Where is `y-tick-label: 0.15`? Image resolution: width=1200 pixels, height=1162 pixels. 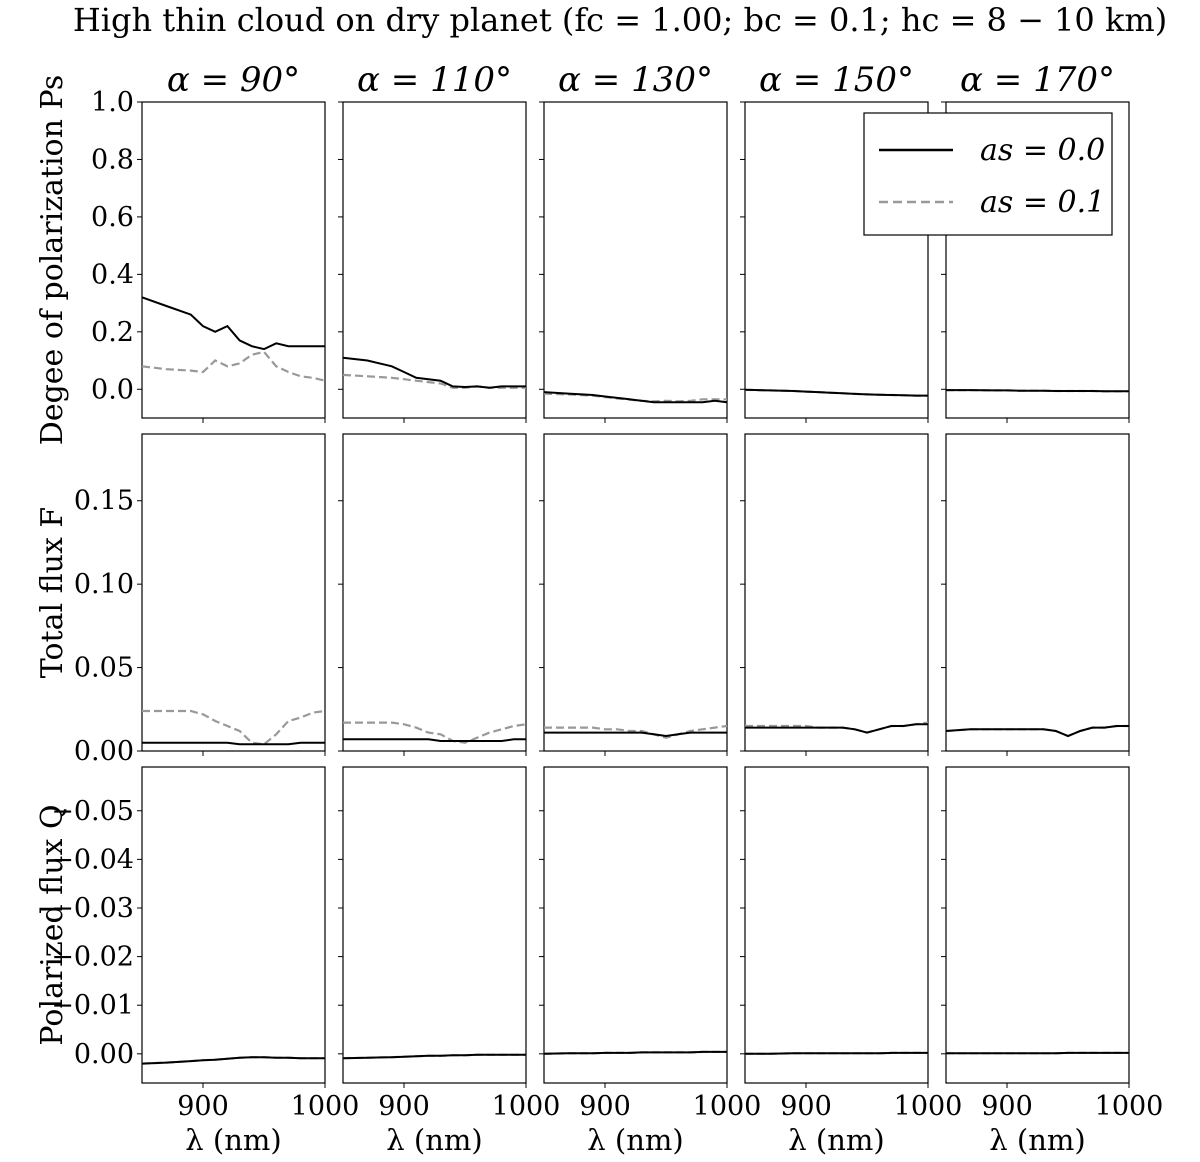 y-tick-label: 0.15 is located at coordinates (104, 501).